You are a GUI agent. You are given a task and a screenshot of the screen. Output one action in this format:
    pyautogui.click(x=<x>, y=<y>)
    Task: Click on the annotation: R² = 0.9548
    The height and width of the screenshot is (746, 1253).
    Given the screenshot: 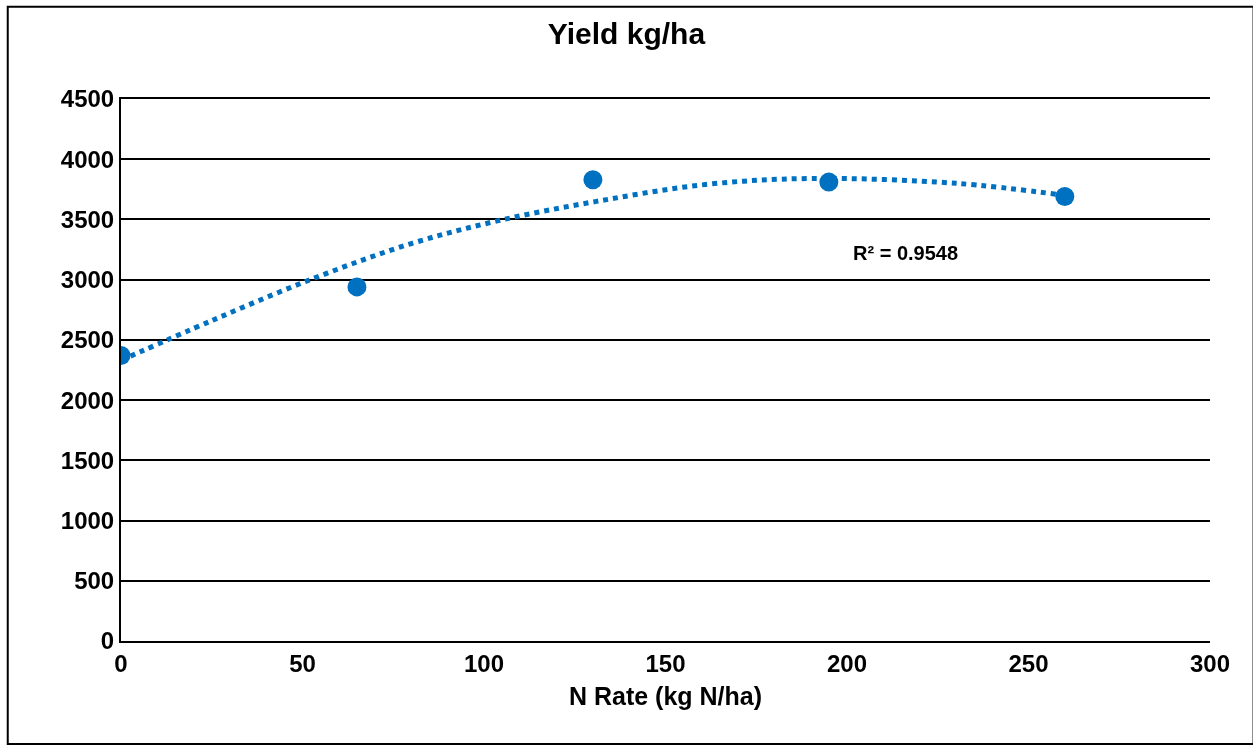 What is the action you would take?
    pyautogui.click(x=906, y=253)
    